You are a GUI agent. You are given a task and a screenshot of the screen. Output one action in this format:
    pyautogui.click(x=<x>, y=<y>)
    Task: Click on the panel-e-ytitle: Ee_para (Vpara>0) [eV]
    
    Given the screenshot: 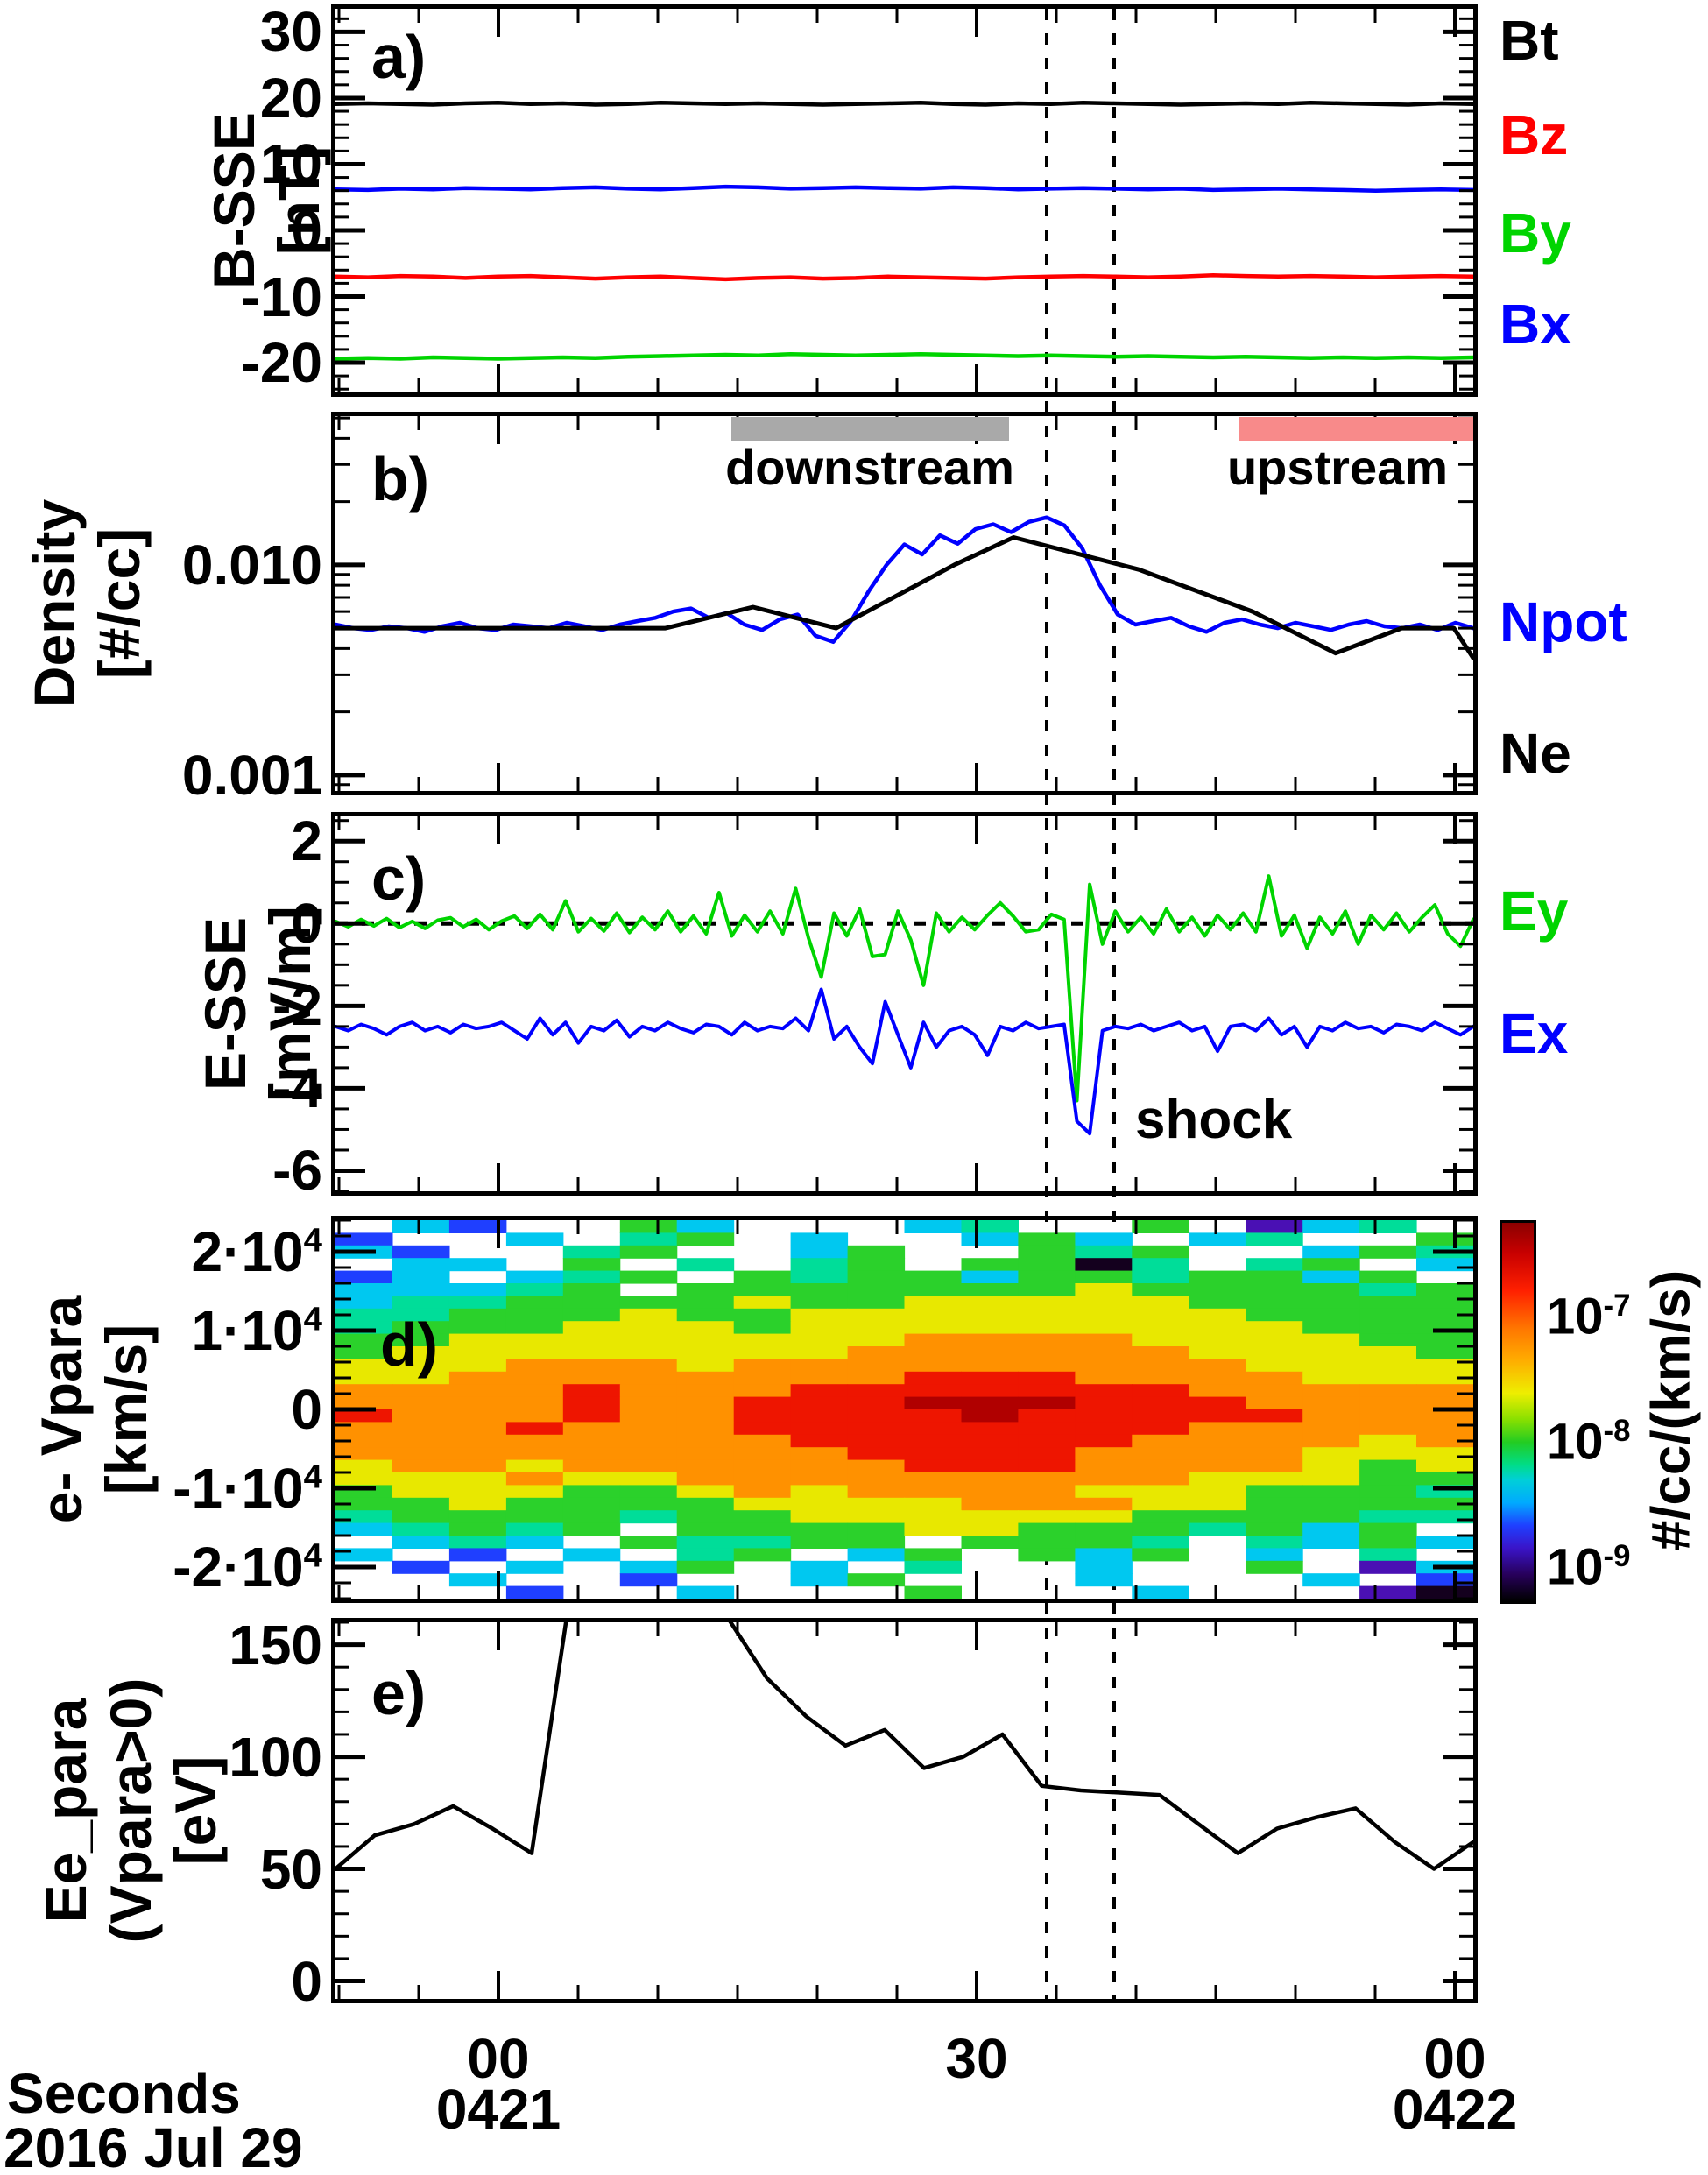 What is the action you would take?
    pyautogui.click(x=131, y=1810)
    